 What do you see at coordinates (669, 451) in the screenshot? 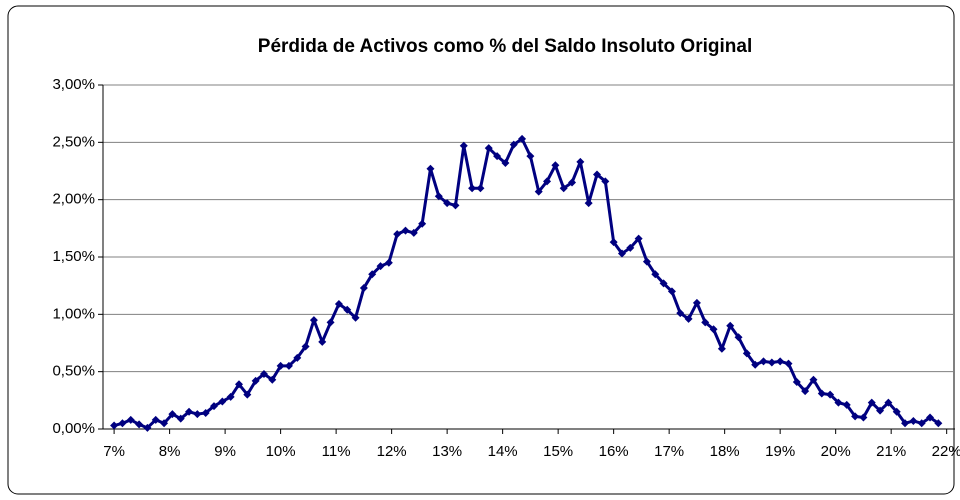
I see `x-tick-label: 17%` at bounding box center [669, 451].